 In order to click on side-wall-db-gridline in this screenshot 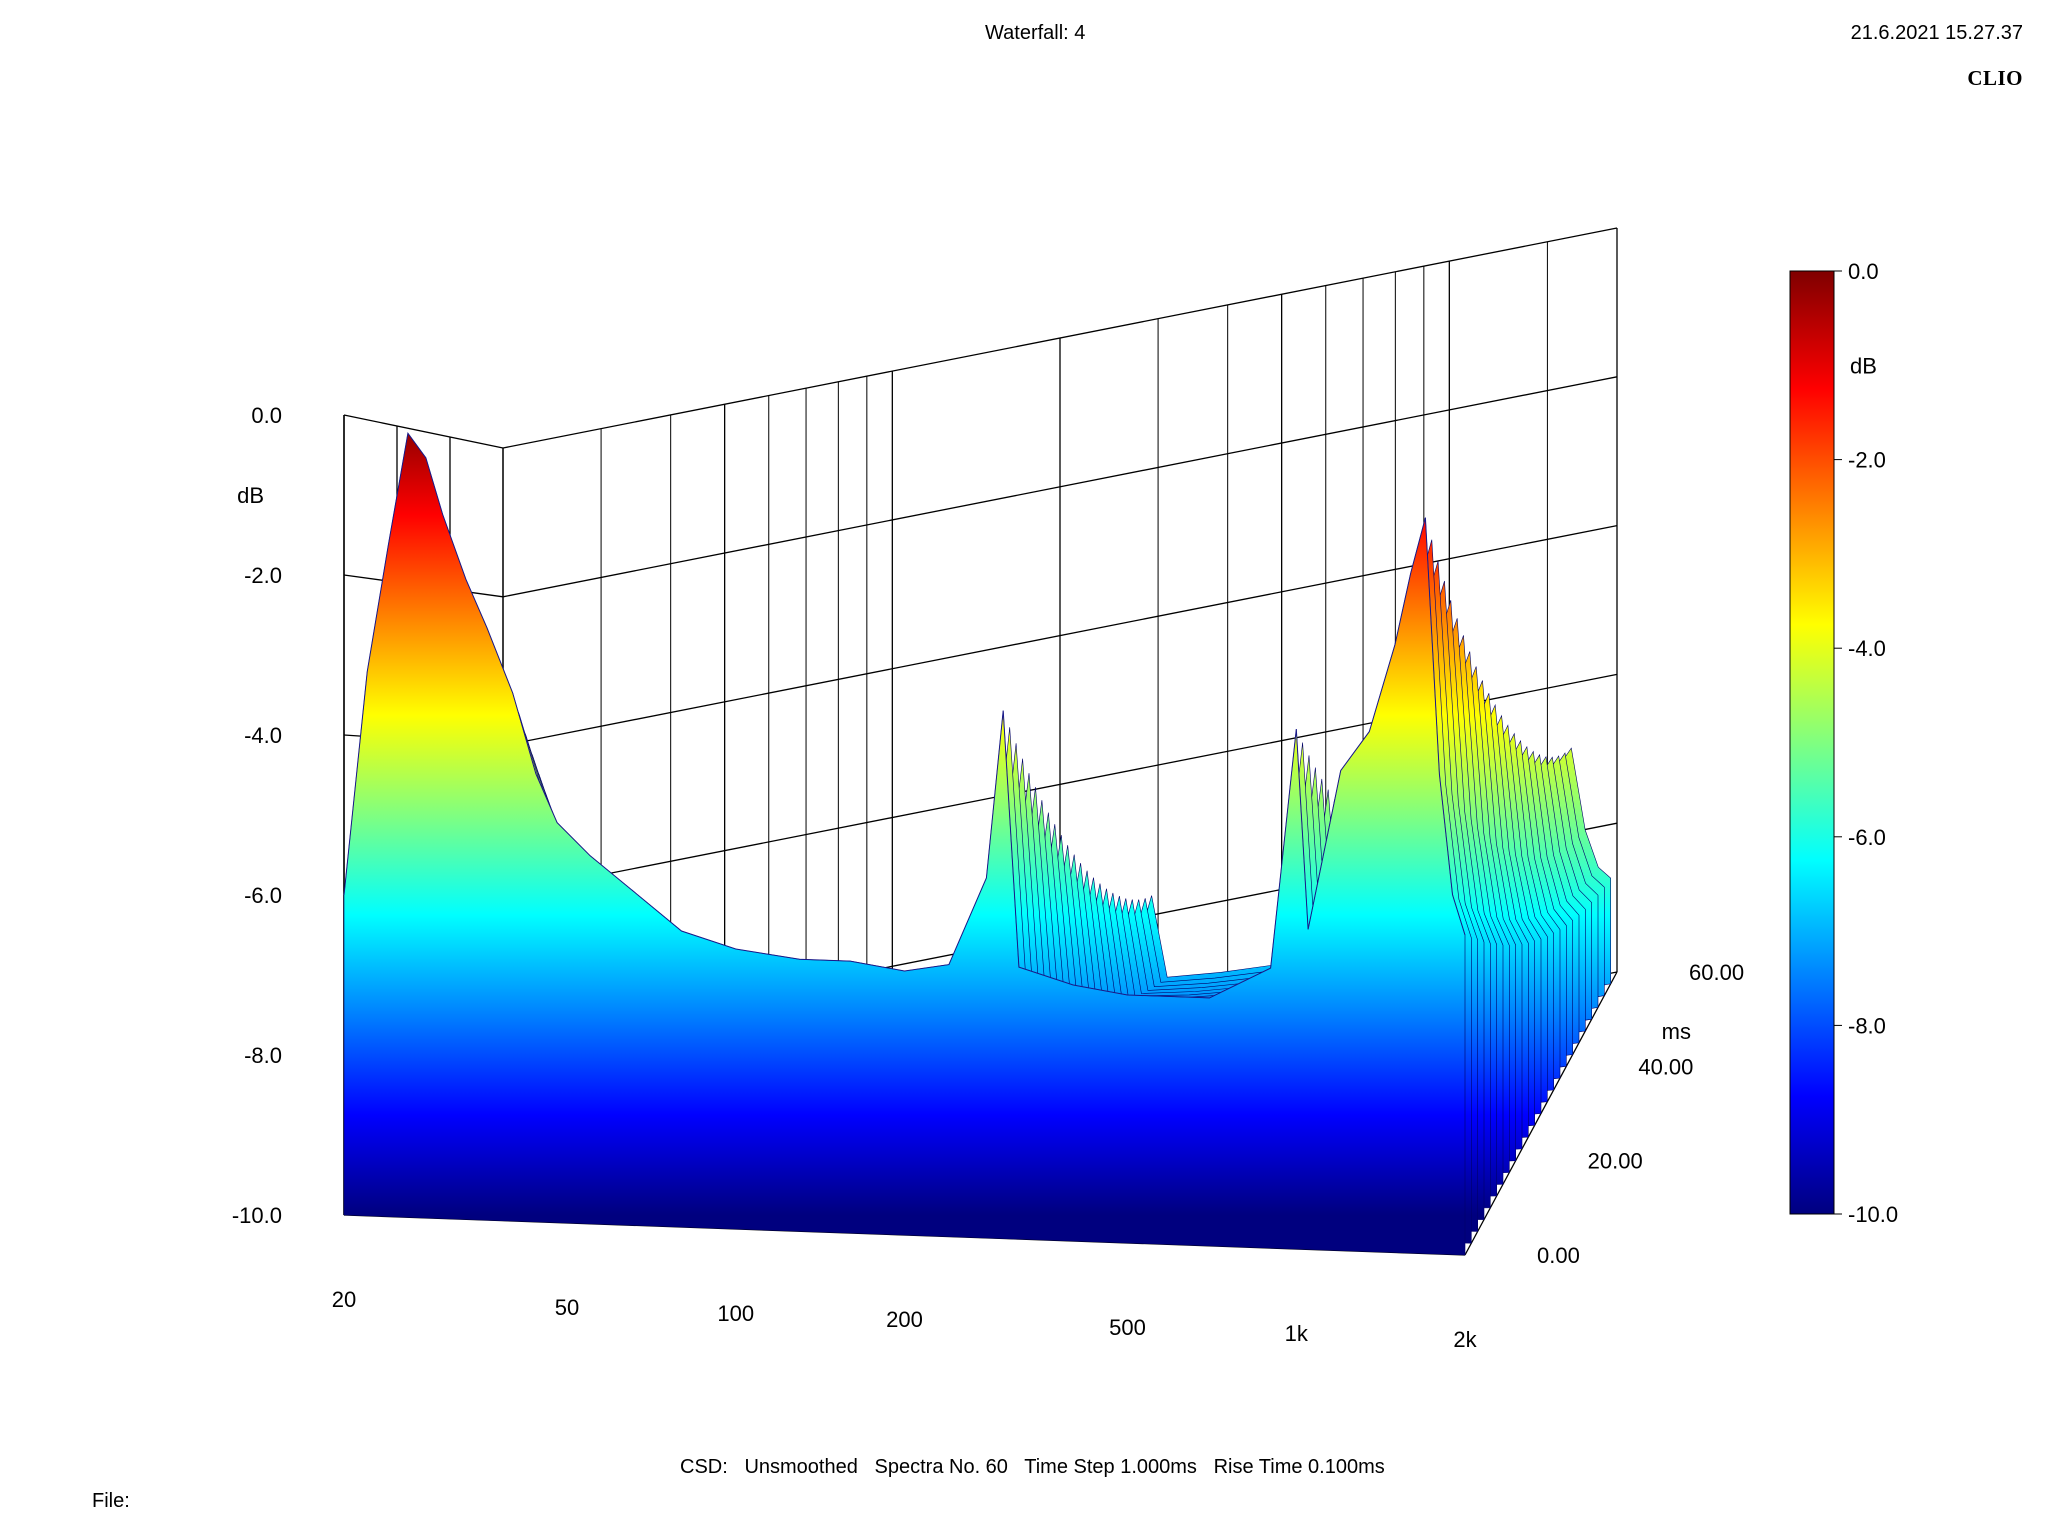, I will do `click(423, 431)`.